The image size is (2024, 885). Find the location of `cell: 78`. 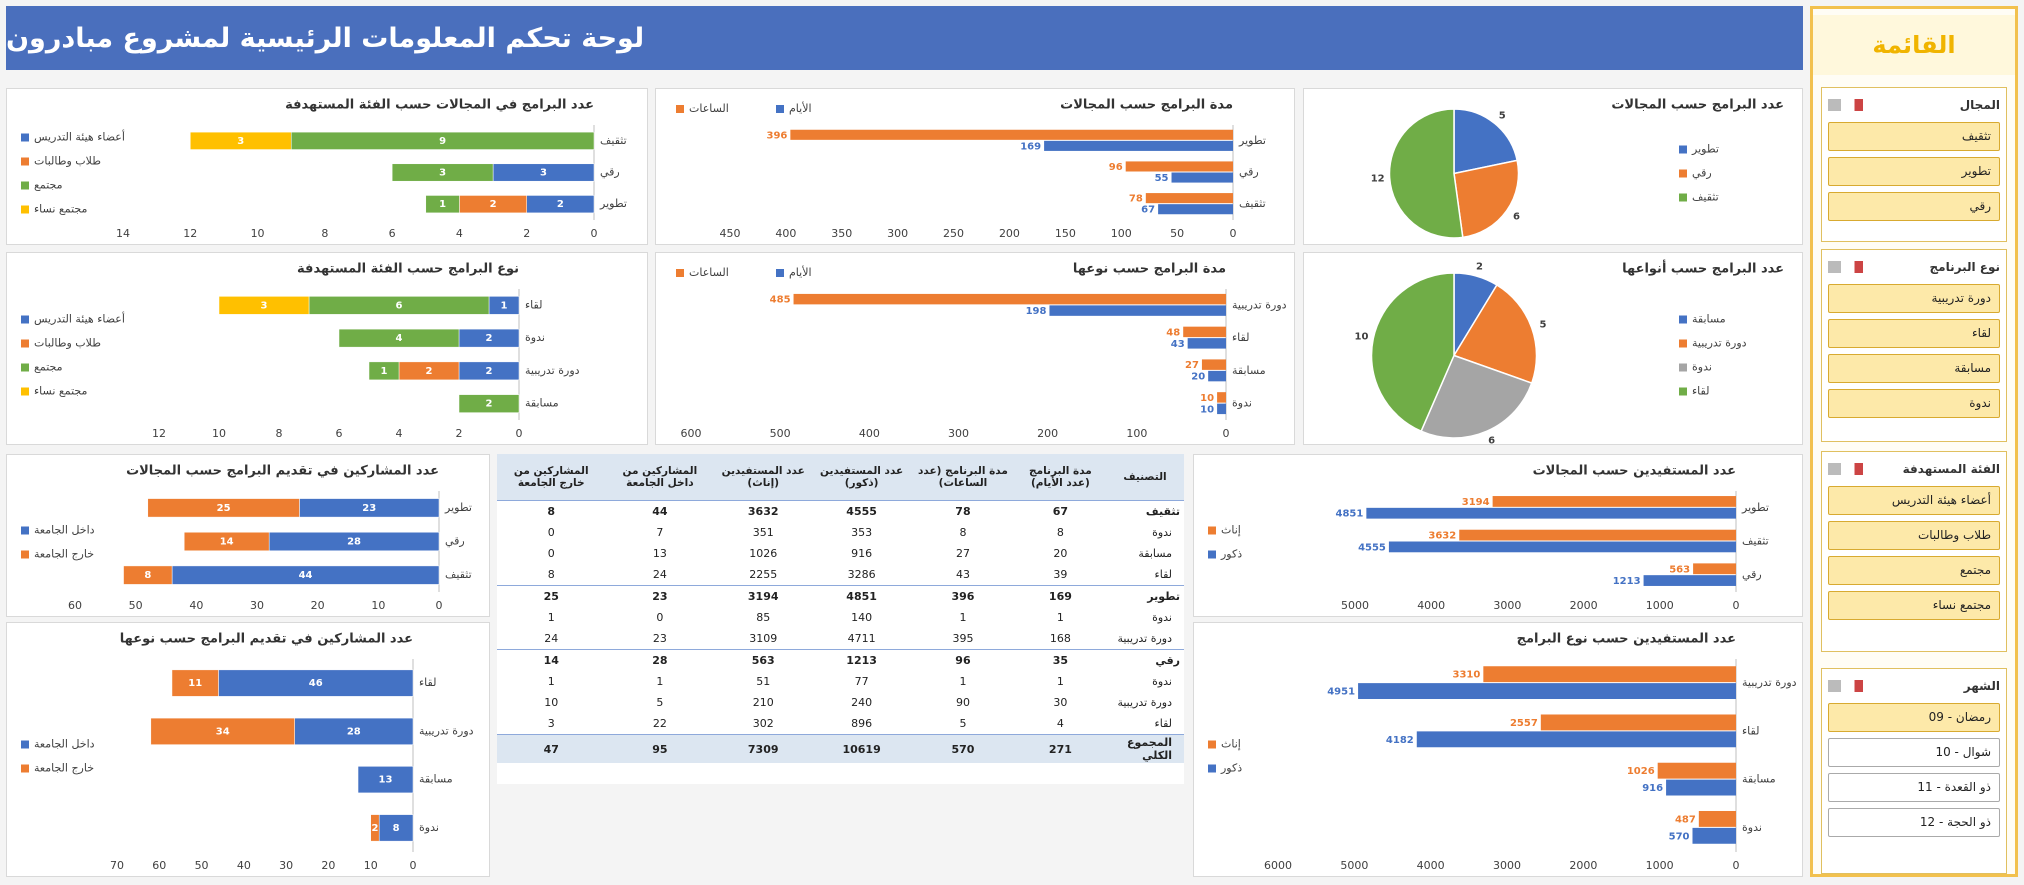

cell: 78 is located at coordinates (963, 511).